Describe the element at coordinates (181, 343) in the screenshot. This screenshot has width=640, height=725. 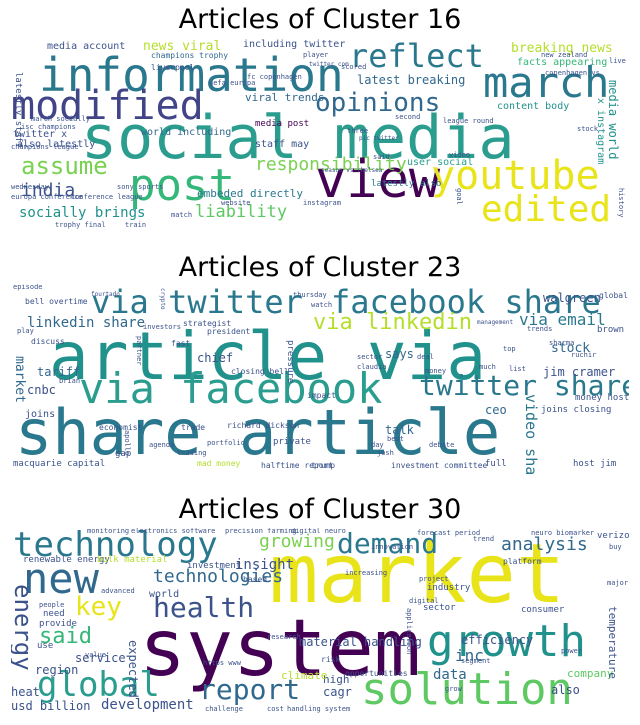
I see `cloud-word: fast` at that location.